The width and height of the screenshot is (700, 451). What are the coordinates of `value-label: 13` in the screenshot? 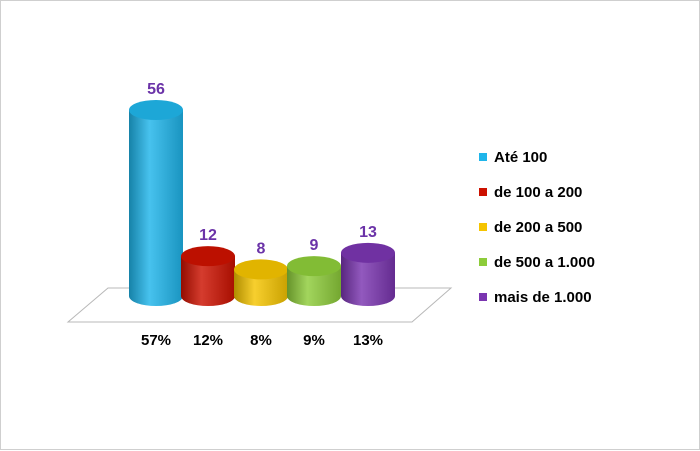 It's located at (368, 232).